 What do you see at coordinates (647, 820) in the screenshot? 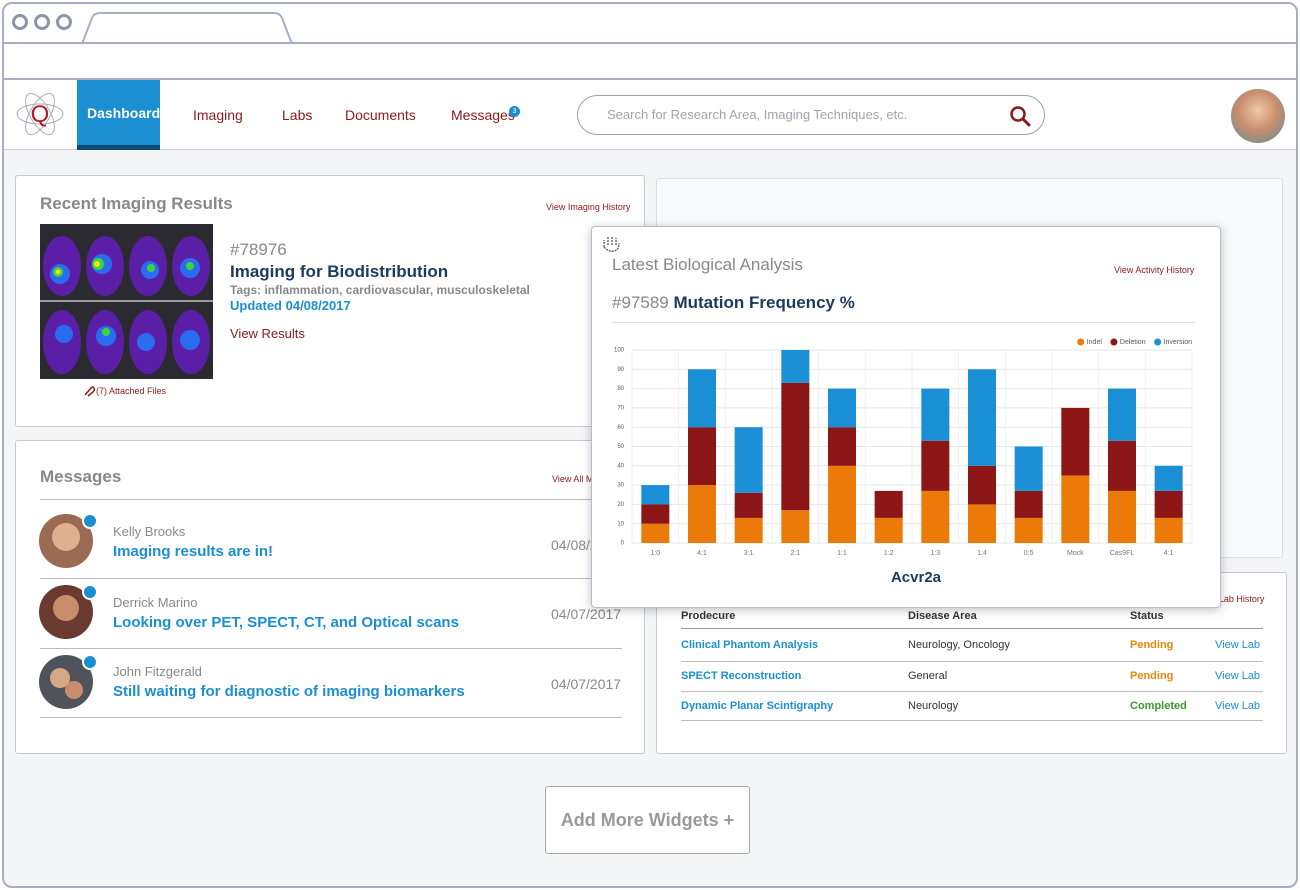
I see `add-widgets-button: Add More Widgets +` at bounding box center [647, 820].